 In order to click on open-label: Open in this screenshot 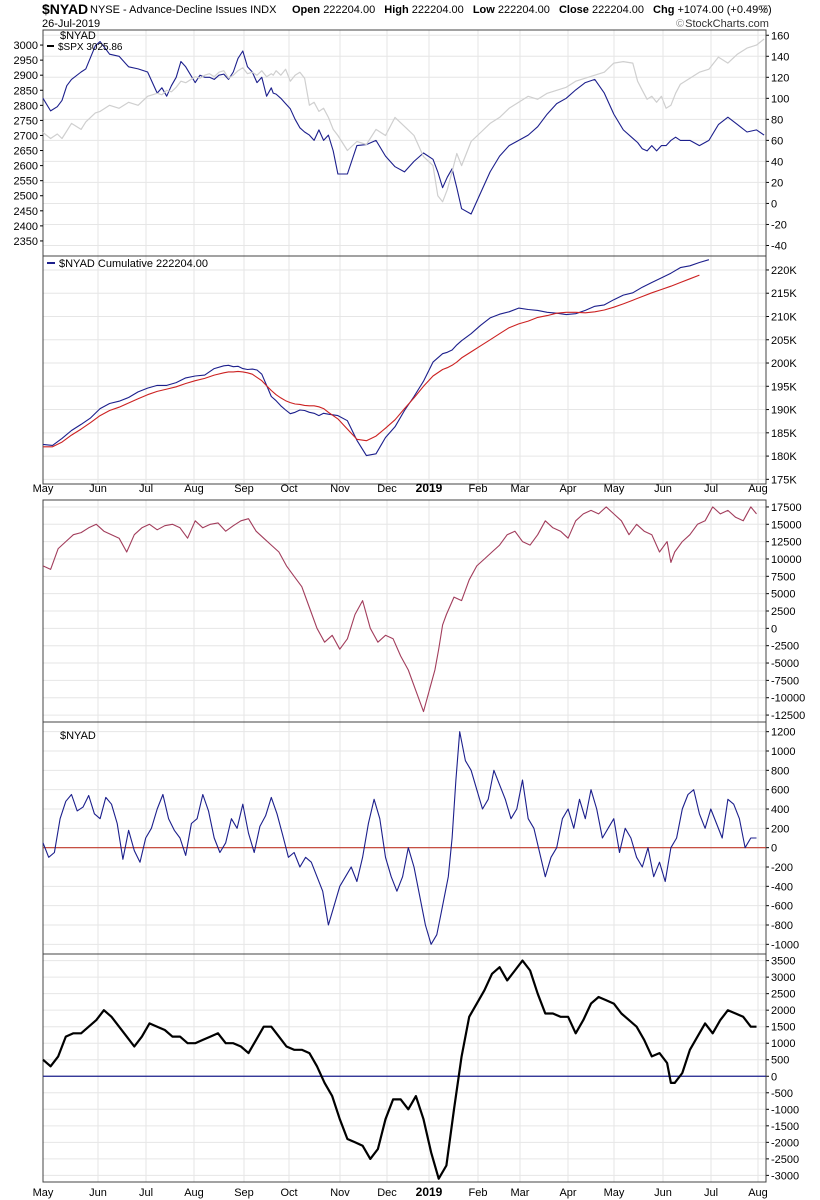, I will do `click(306, 10)`.